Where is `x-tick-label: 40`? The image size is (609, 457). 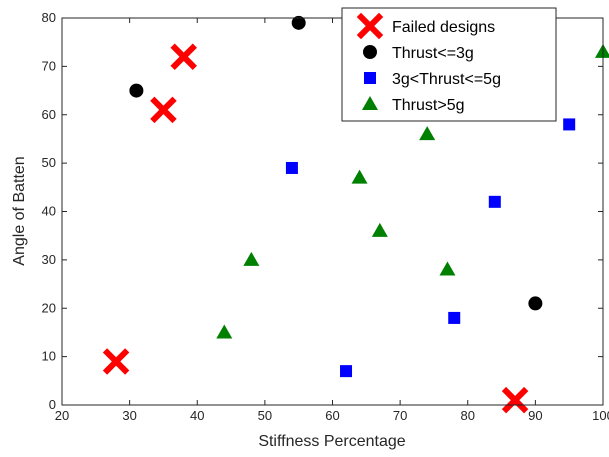 x-tick-label: 40 is located at coordinates (197, 415).